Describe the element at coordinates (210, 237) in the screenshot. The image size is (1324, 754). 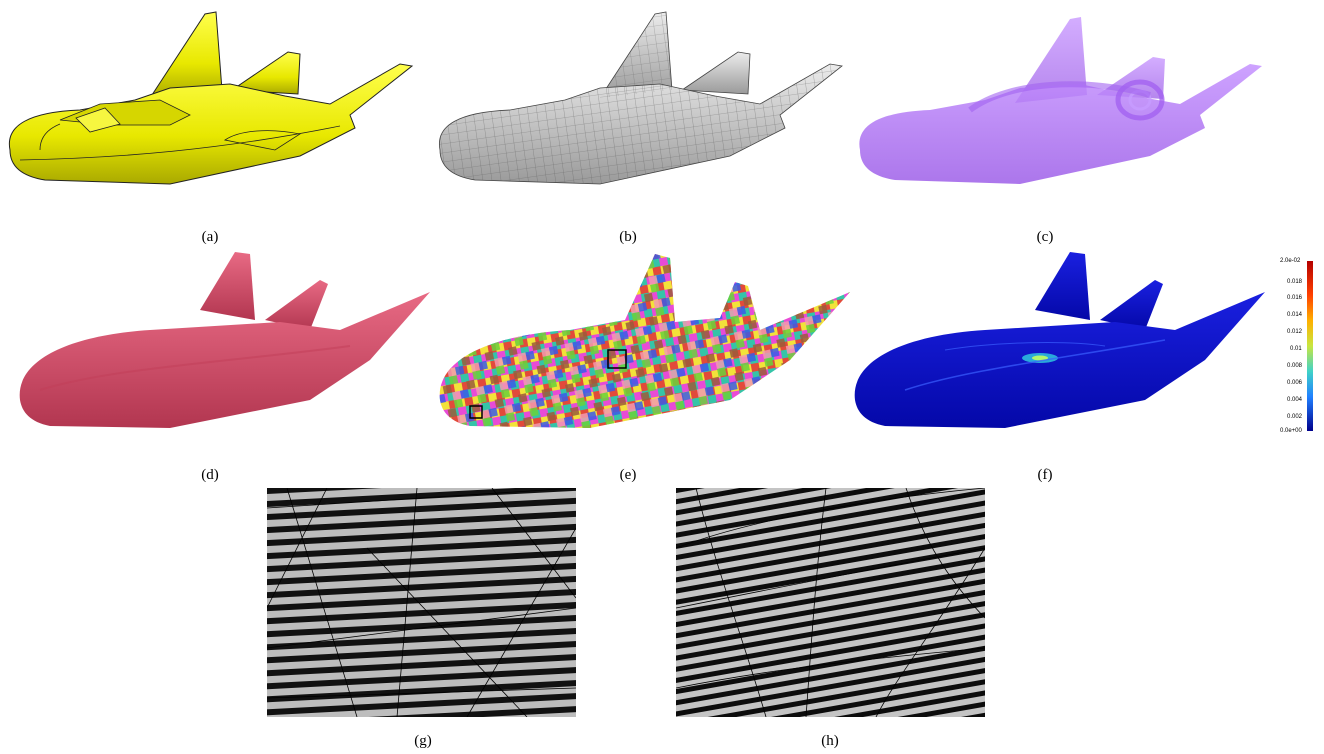
I see `caption-a: (a)` at that location.